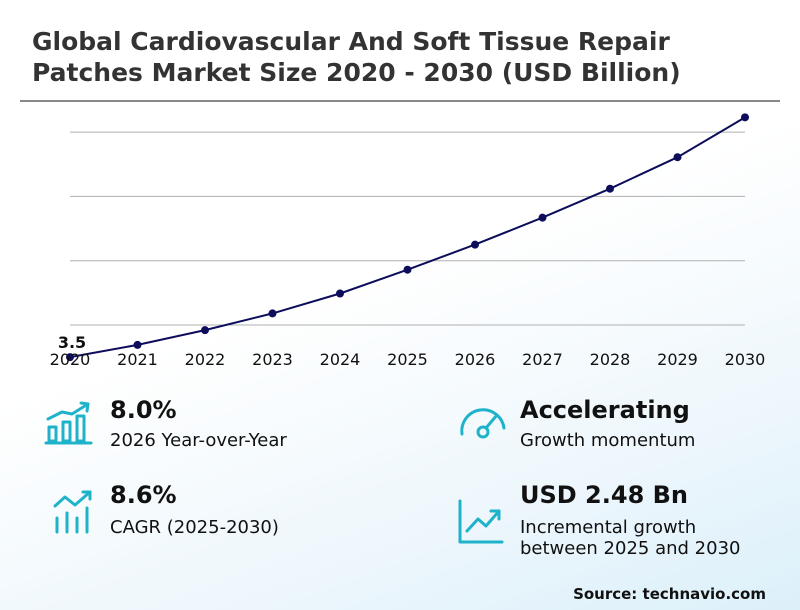  I want to click on data-point-2025, so click(407, 269).